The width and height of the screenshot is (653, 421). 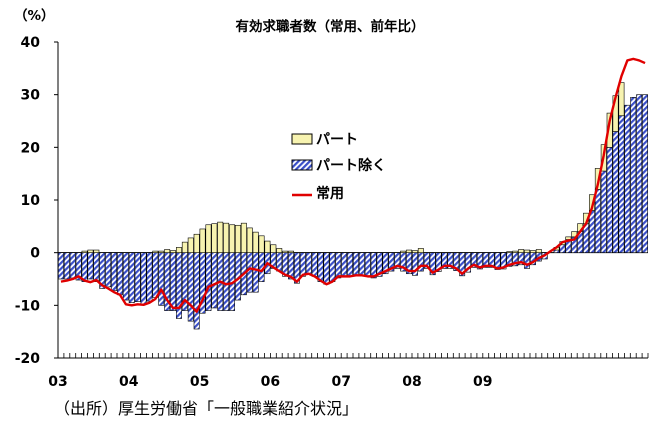 I want to click on y-tick-label: 10, so click(x=31, y=201).